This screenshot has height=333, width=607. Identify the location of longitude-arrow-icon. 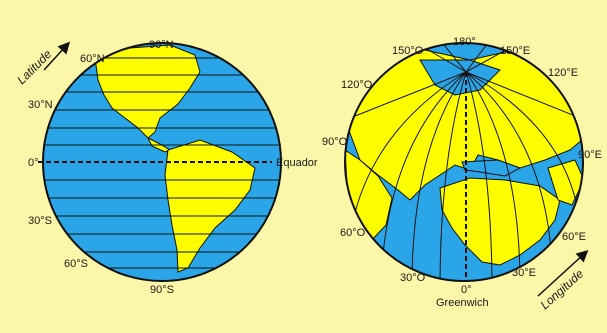
(563, 273).